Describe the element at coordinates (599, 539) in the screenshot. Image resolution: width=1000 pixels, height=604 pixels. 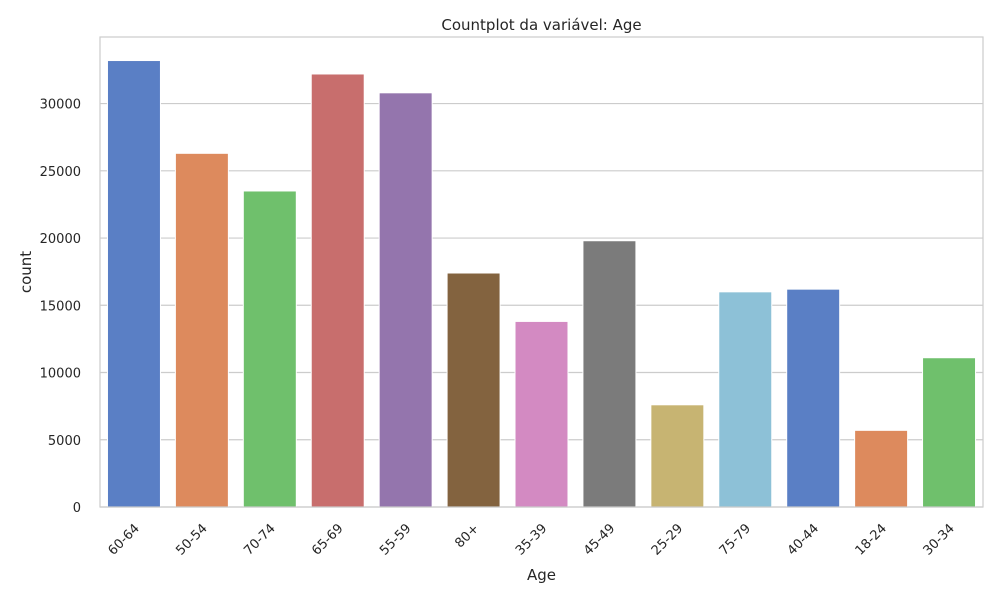
I see `x-tick-label: 45-49` at that location.